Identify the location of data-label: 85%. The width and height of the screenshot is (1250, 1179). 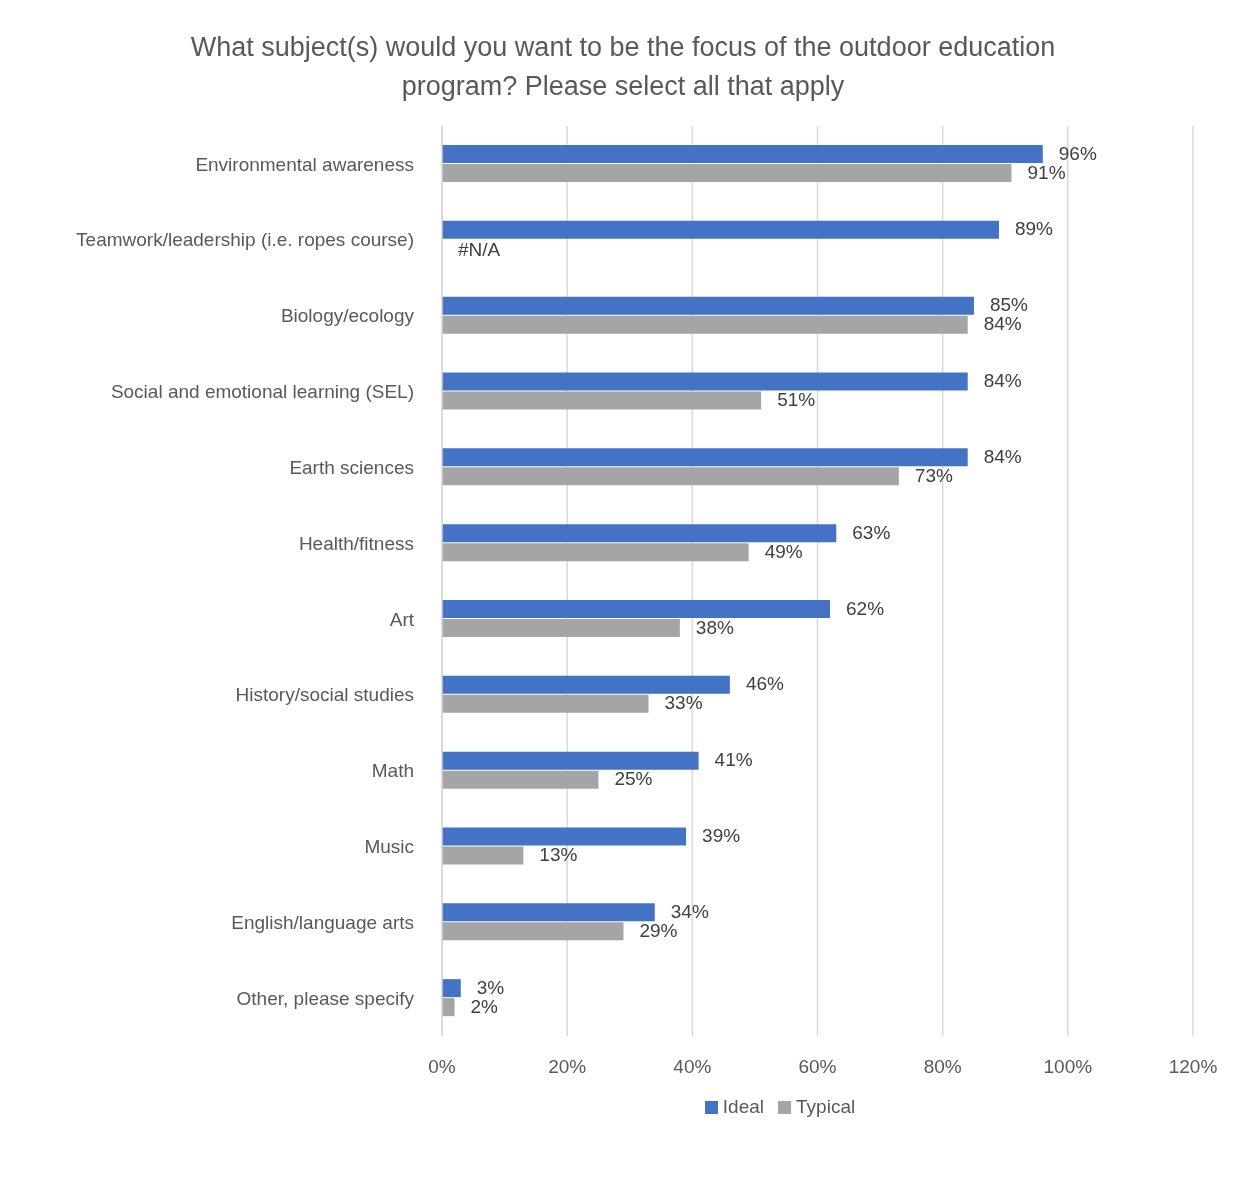
(1009, 305).